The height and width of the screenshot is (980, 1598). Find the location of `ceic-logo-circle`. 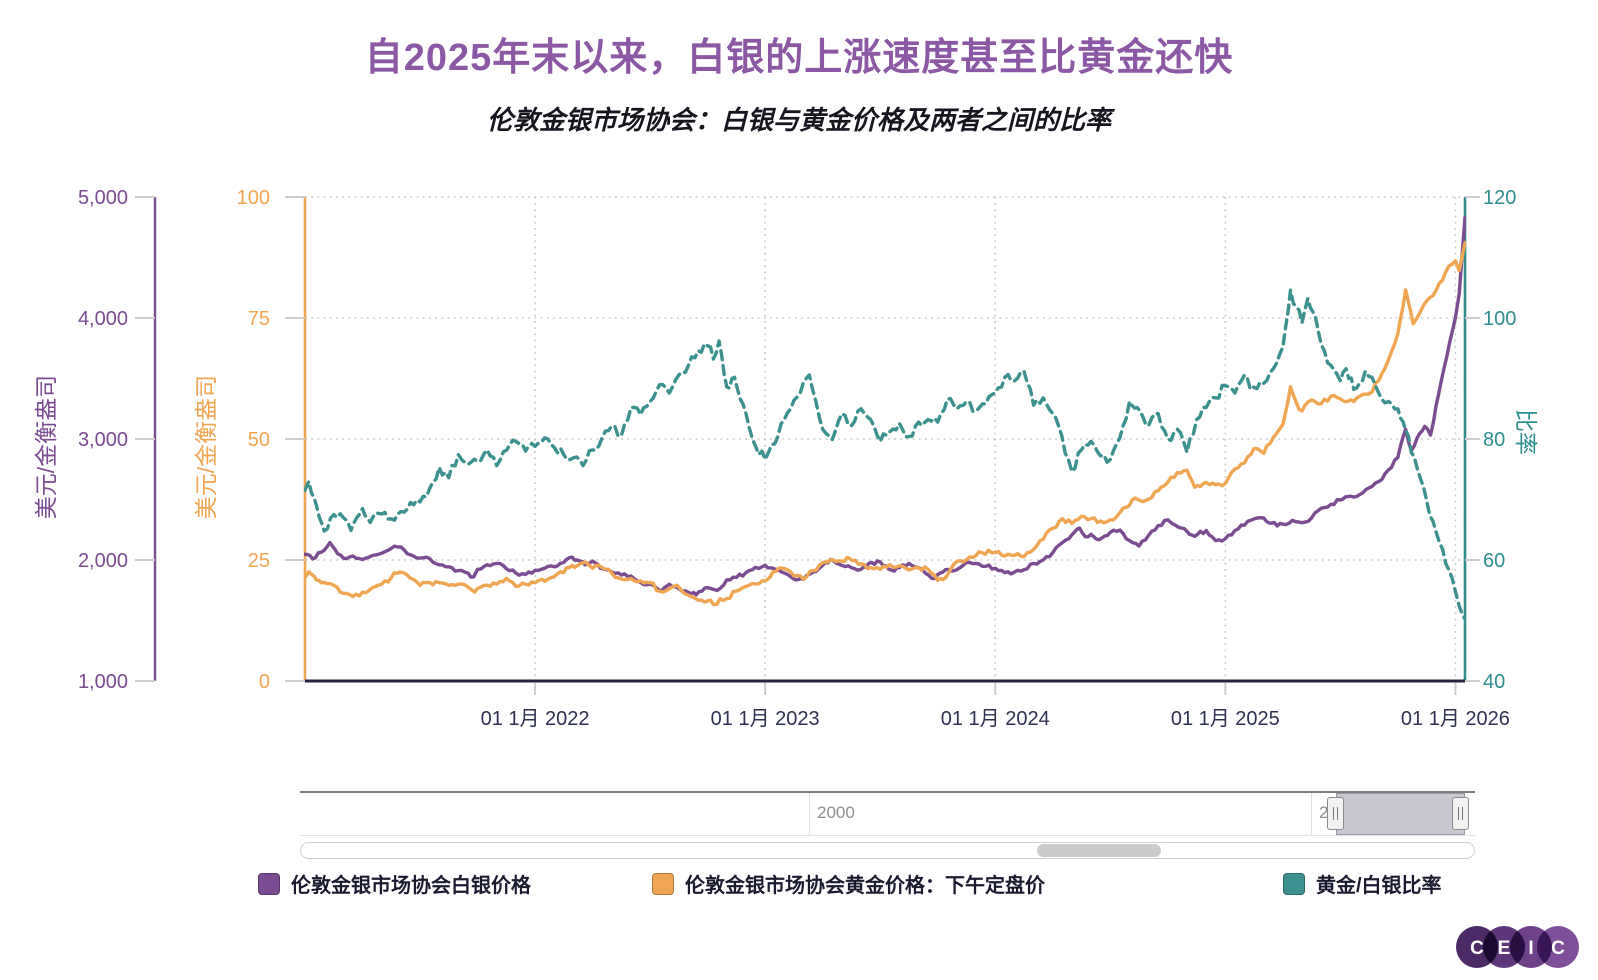

ceic-logo-circle is located at coordinates (1558, 947).